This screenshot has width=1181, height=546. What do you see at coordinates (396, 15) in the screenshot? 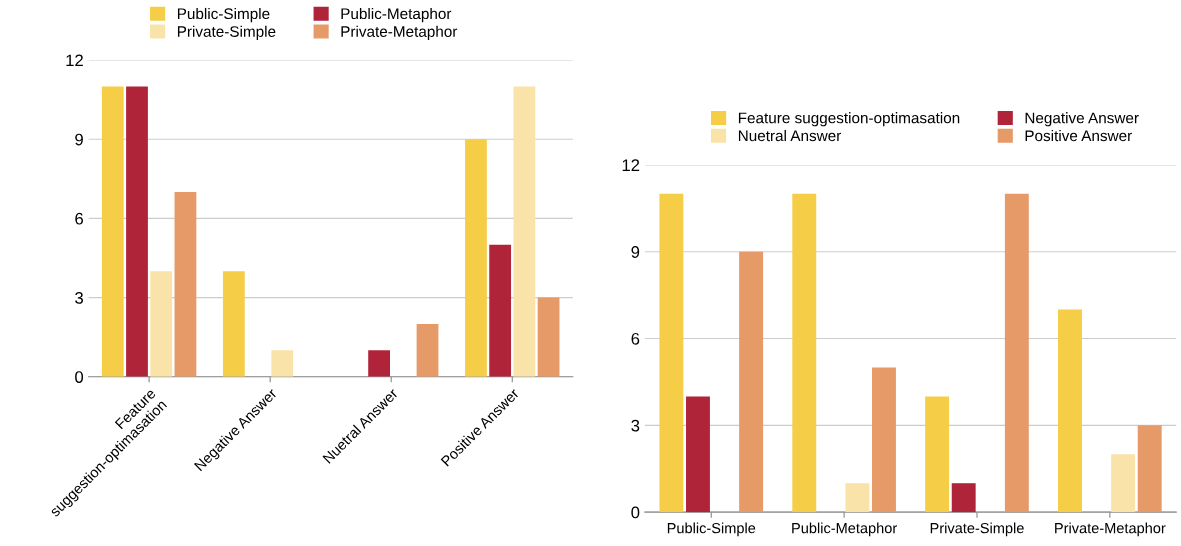
I see `legend-label: Public-Metaphor` at bounding box center [396, 15].